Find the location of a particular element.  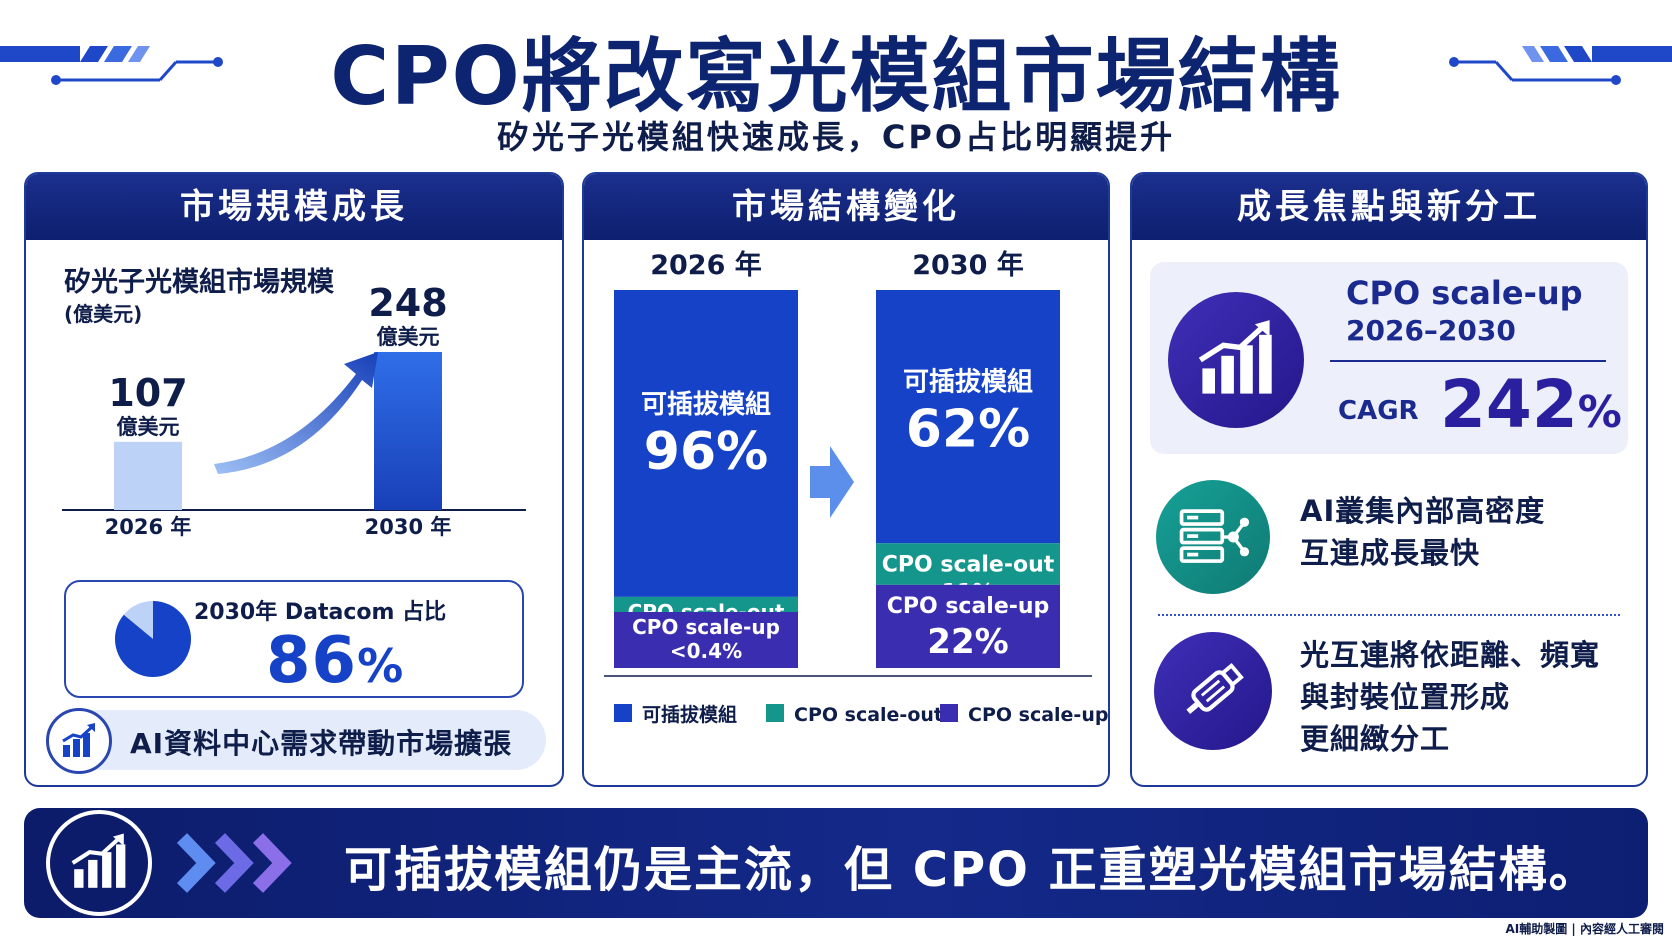

feature-cluster-text: AI叢集內部高密度 互連成長最快 is located at coordinates (1422, 532).